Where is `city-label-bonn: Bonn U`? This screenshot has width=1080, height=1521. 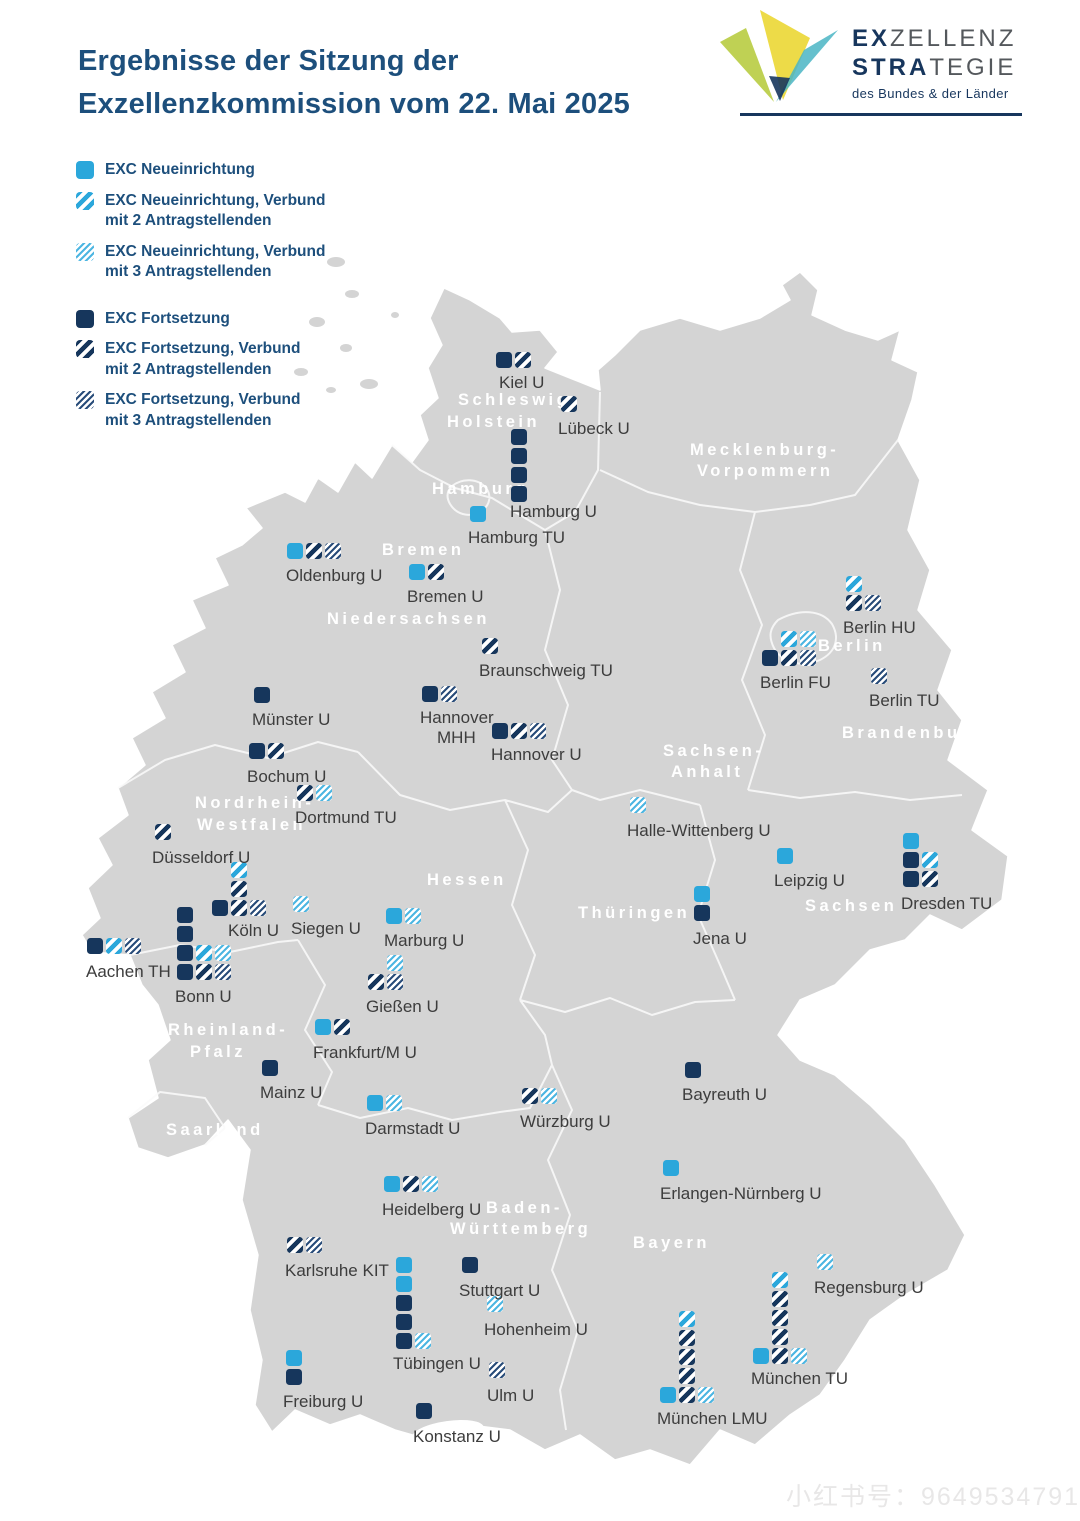 city-label-bonn: Bonn U is located at coordinates (203, 996).